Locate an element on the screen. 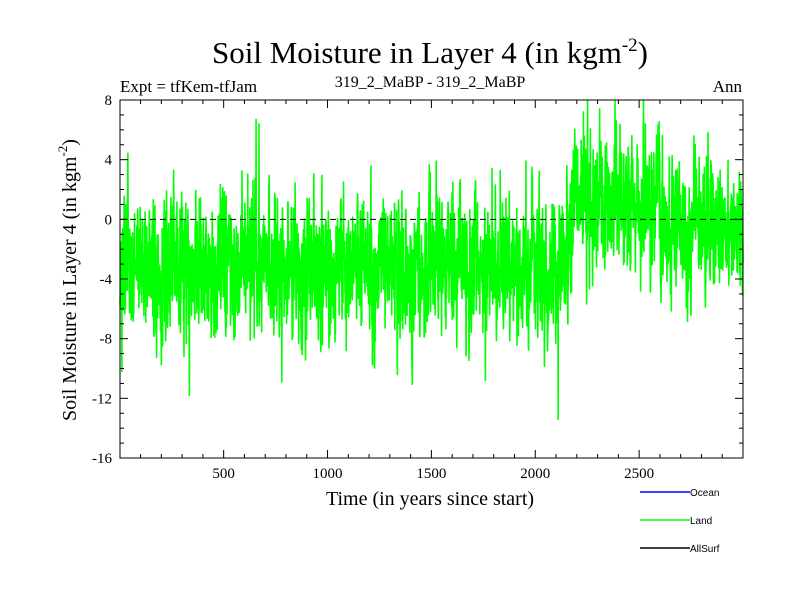 This screenshot has width=800, height=600. y-tick-label: -16 is located at coordinates (102, 459).